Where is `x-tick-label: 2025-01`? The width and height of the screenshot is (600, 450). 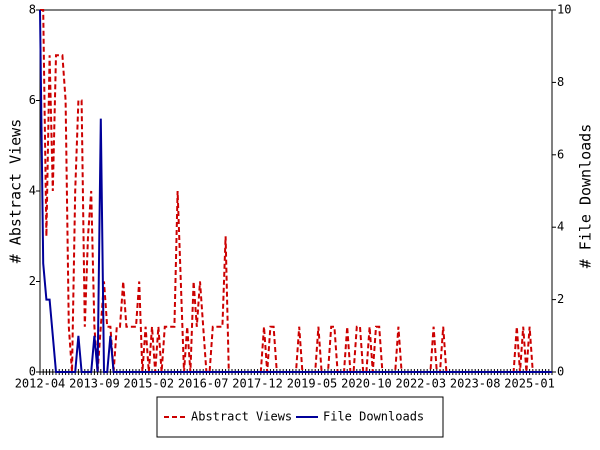 x-tick-label: 2025-01 is located at coordinates (529, 384).